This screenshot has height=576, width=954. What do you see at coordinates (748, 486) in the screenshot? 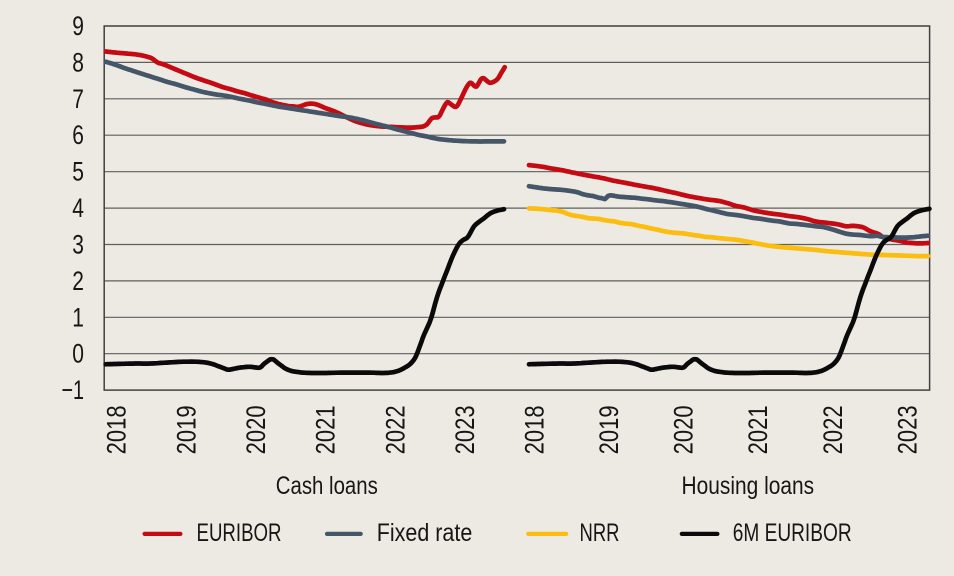
I see `svg-text: Housing loans` at bounding box center [748, 486].